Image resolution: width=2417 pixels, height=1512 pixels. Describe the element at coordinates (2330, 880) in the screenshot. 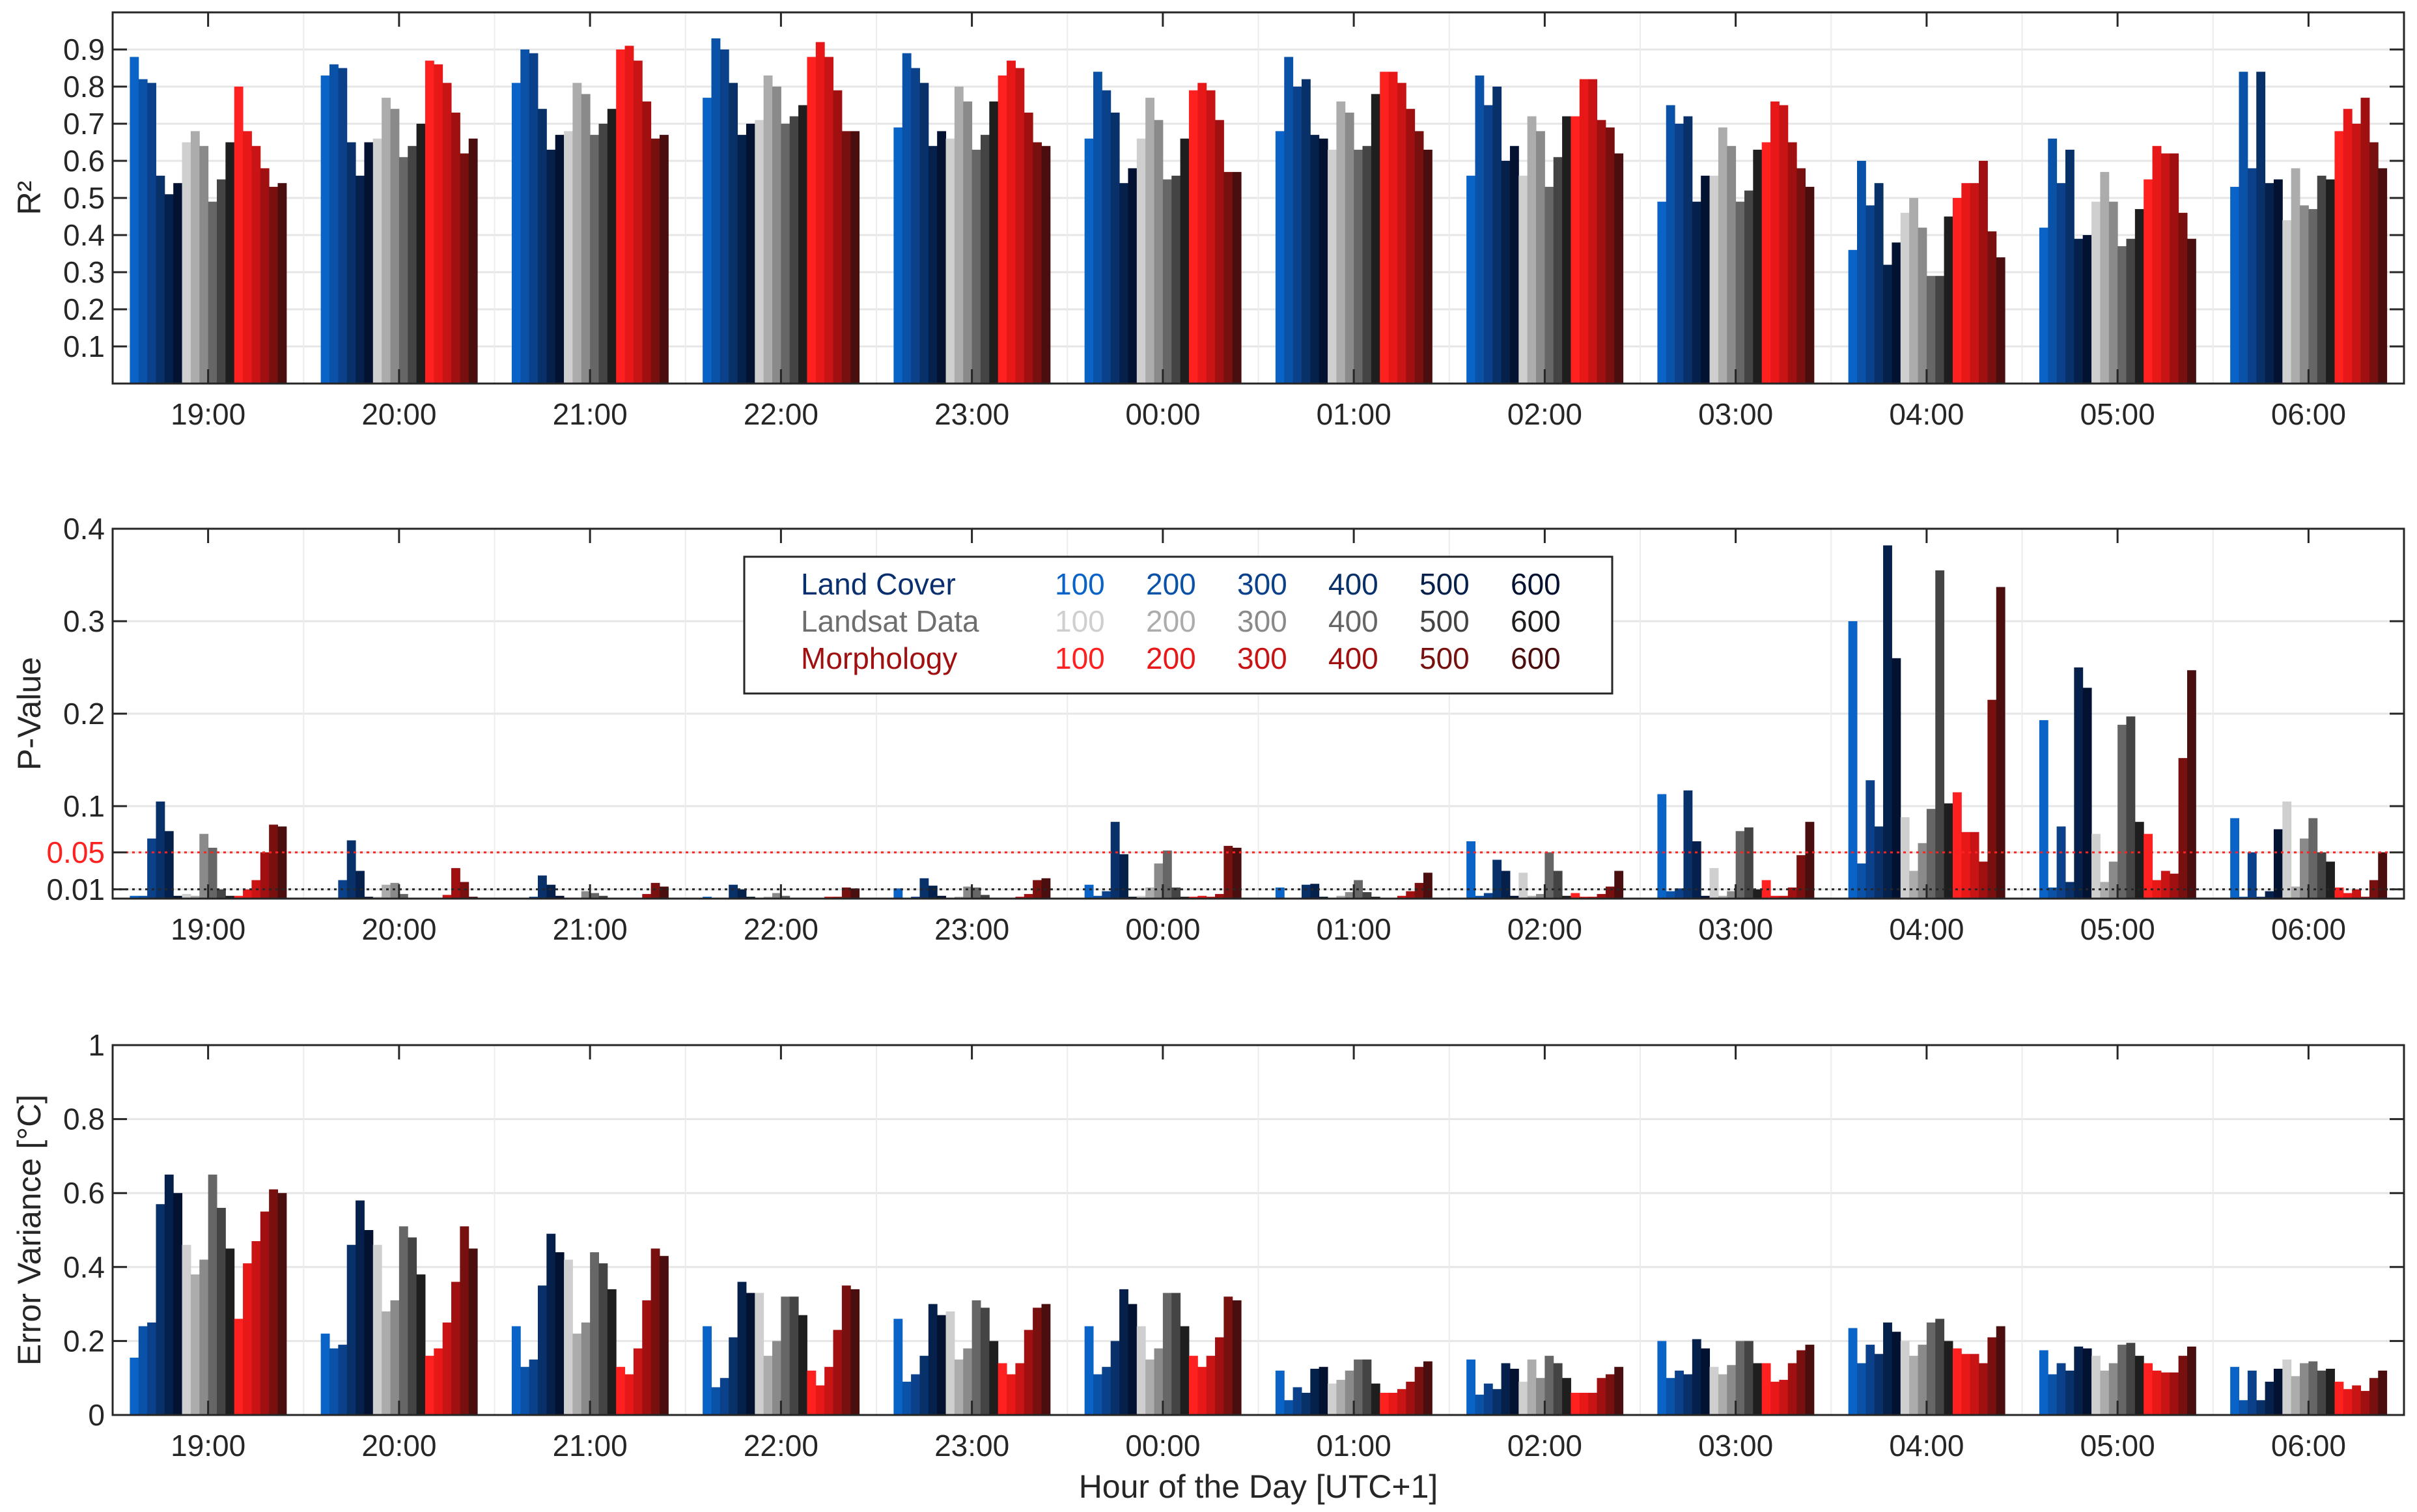

I see `bar-06:00-11` at that location.